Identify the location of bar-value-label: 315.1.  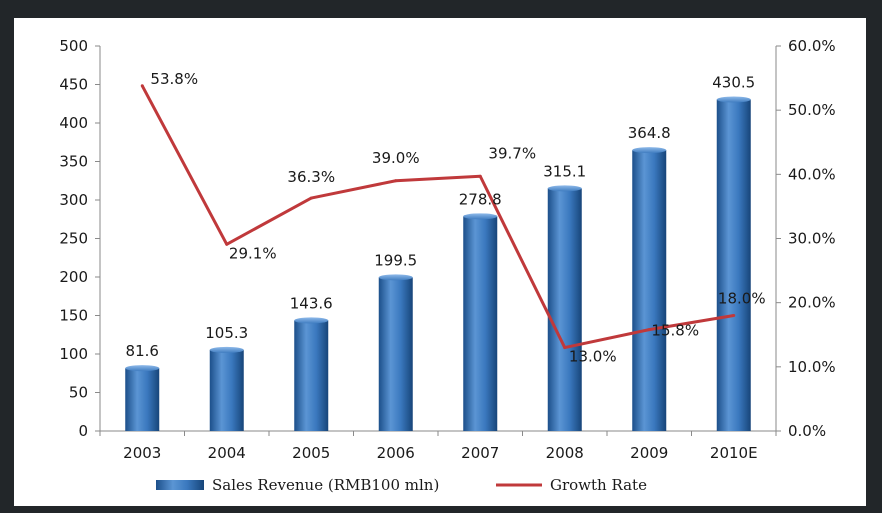
(564, 171).